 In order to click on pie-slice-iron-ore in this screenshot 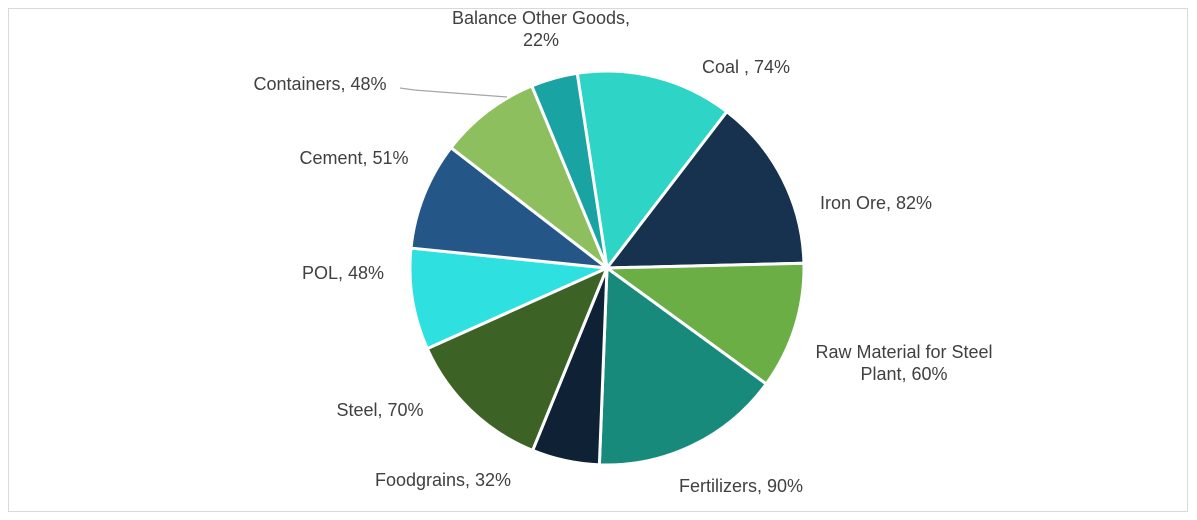, I will do `click(705, 190)`.